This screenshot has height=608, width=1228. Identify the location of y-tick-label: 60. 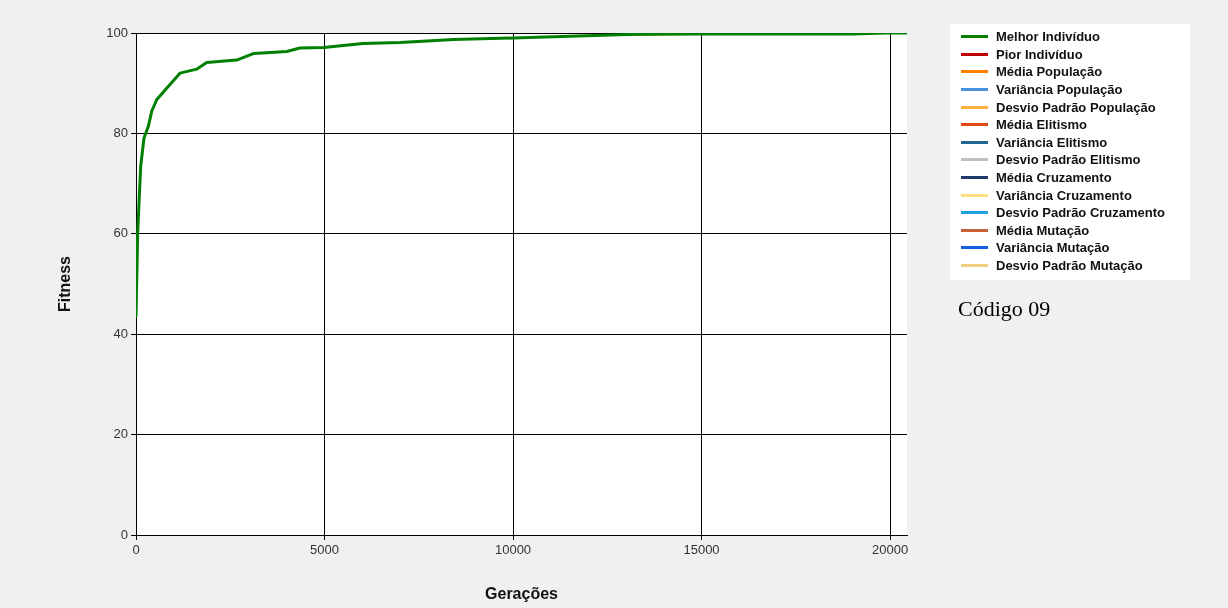
(120, 233).